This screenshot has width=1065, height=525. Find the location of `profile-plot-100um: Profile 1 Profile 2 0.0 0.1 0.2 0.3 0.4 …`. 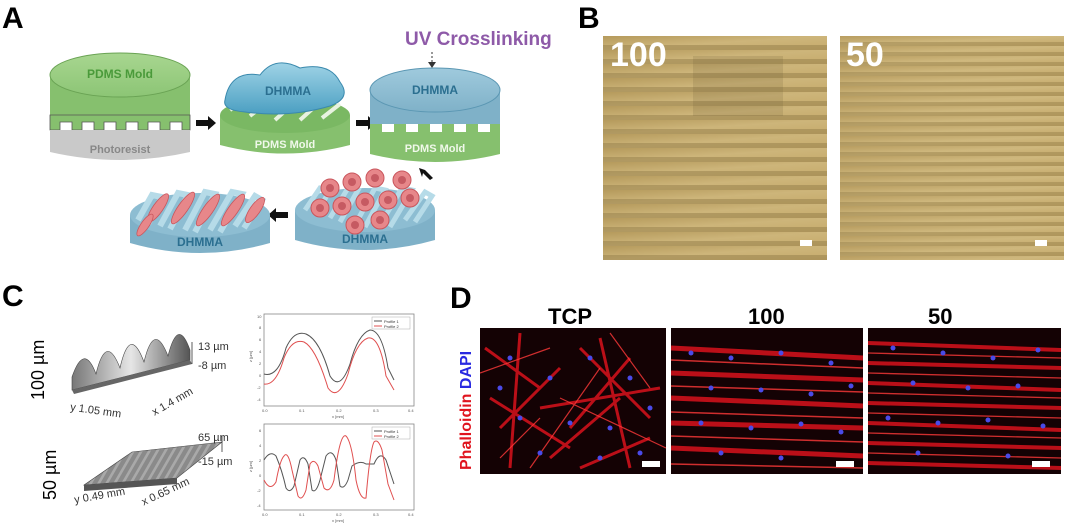

profile-plot-100um: Profile 1 Profile 2 0.0 0.1 0.2 0.3 0.4 … is located at coordinates (331, 366).